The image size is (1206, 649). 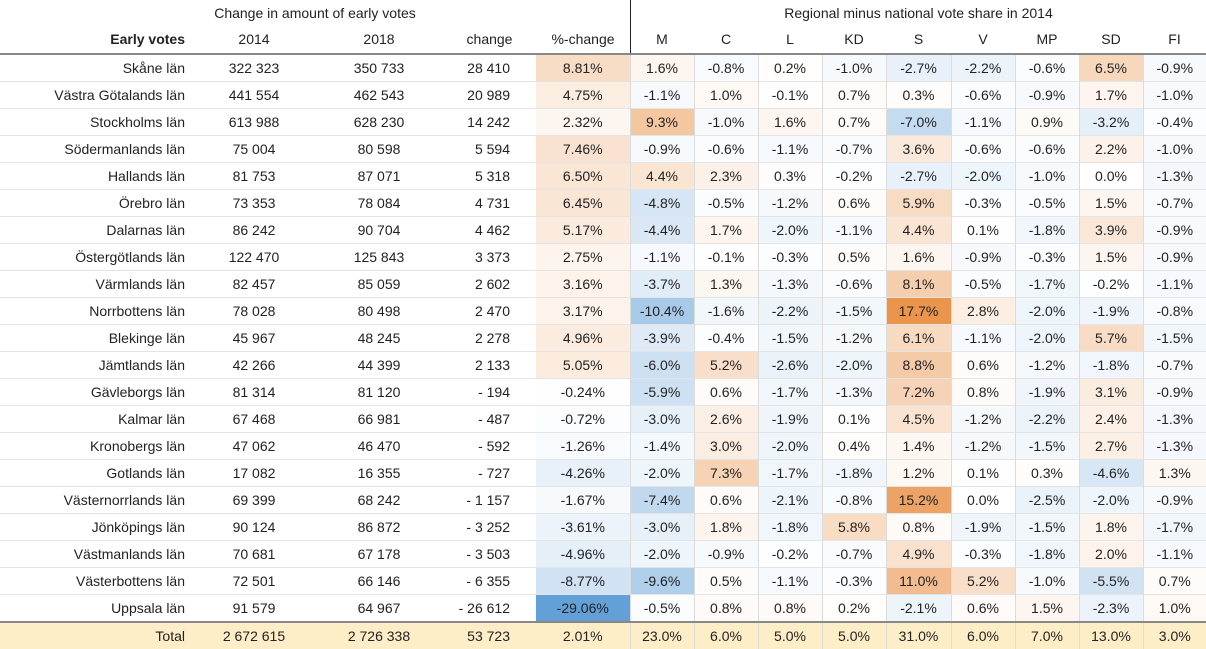 I want to click on votes-change: 14 242, so click(x=489, y=122).